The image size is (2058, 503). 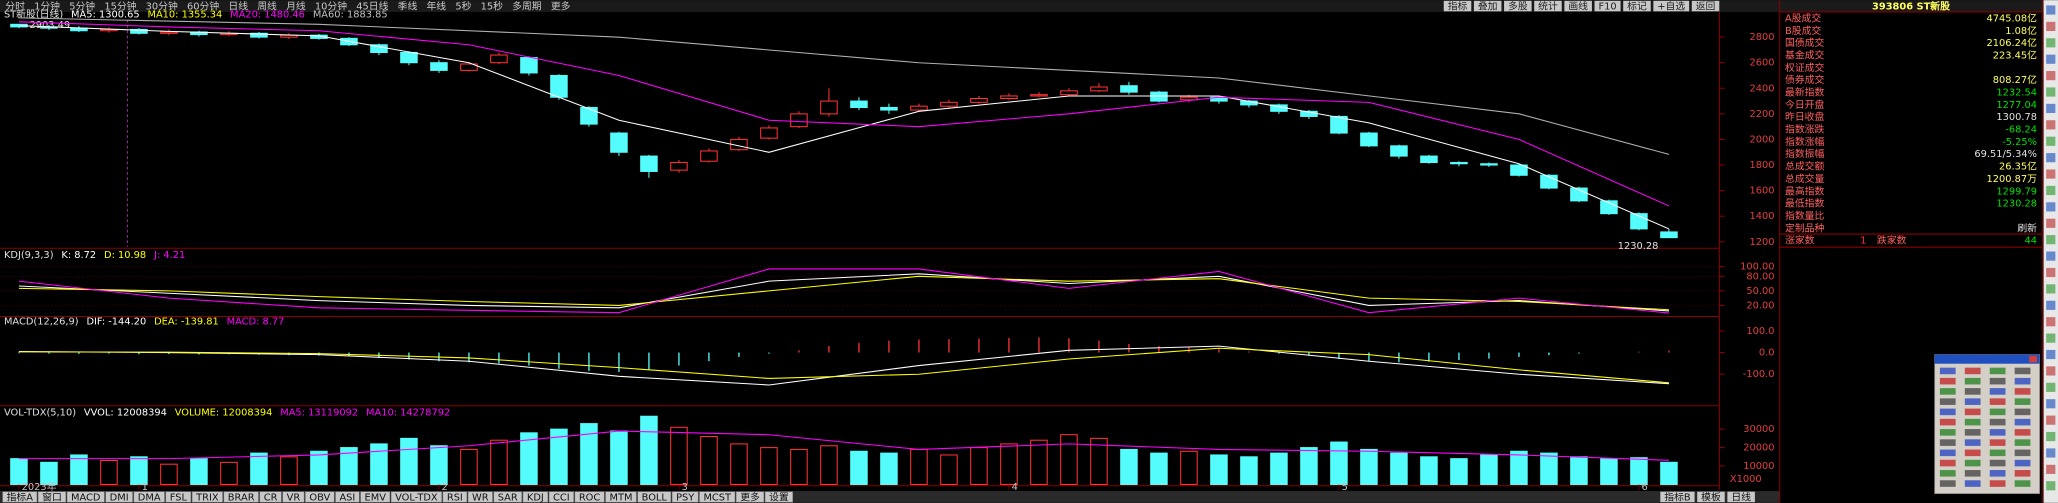 What do you see at coordinates (82, 6) in the screenshot?
I see `period-tab: 5分钟` at bounding box center [82, 6].